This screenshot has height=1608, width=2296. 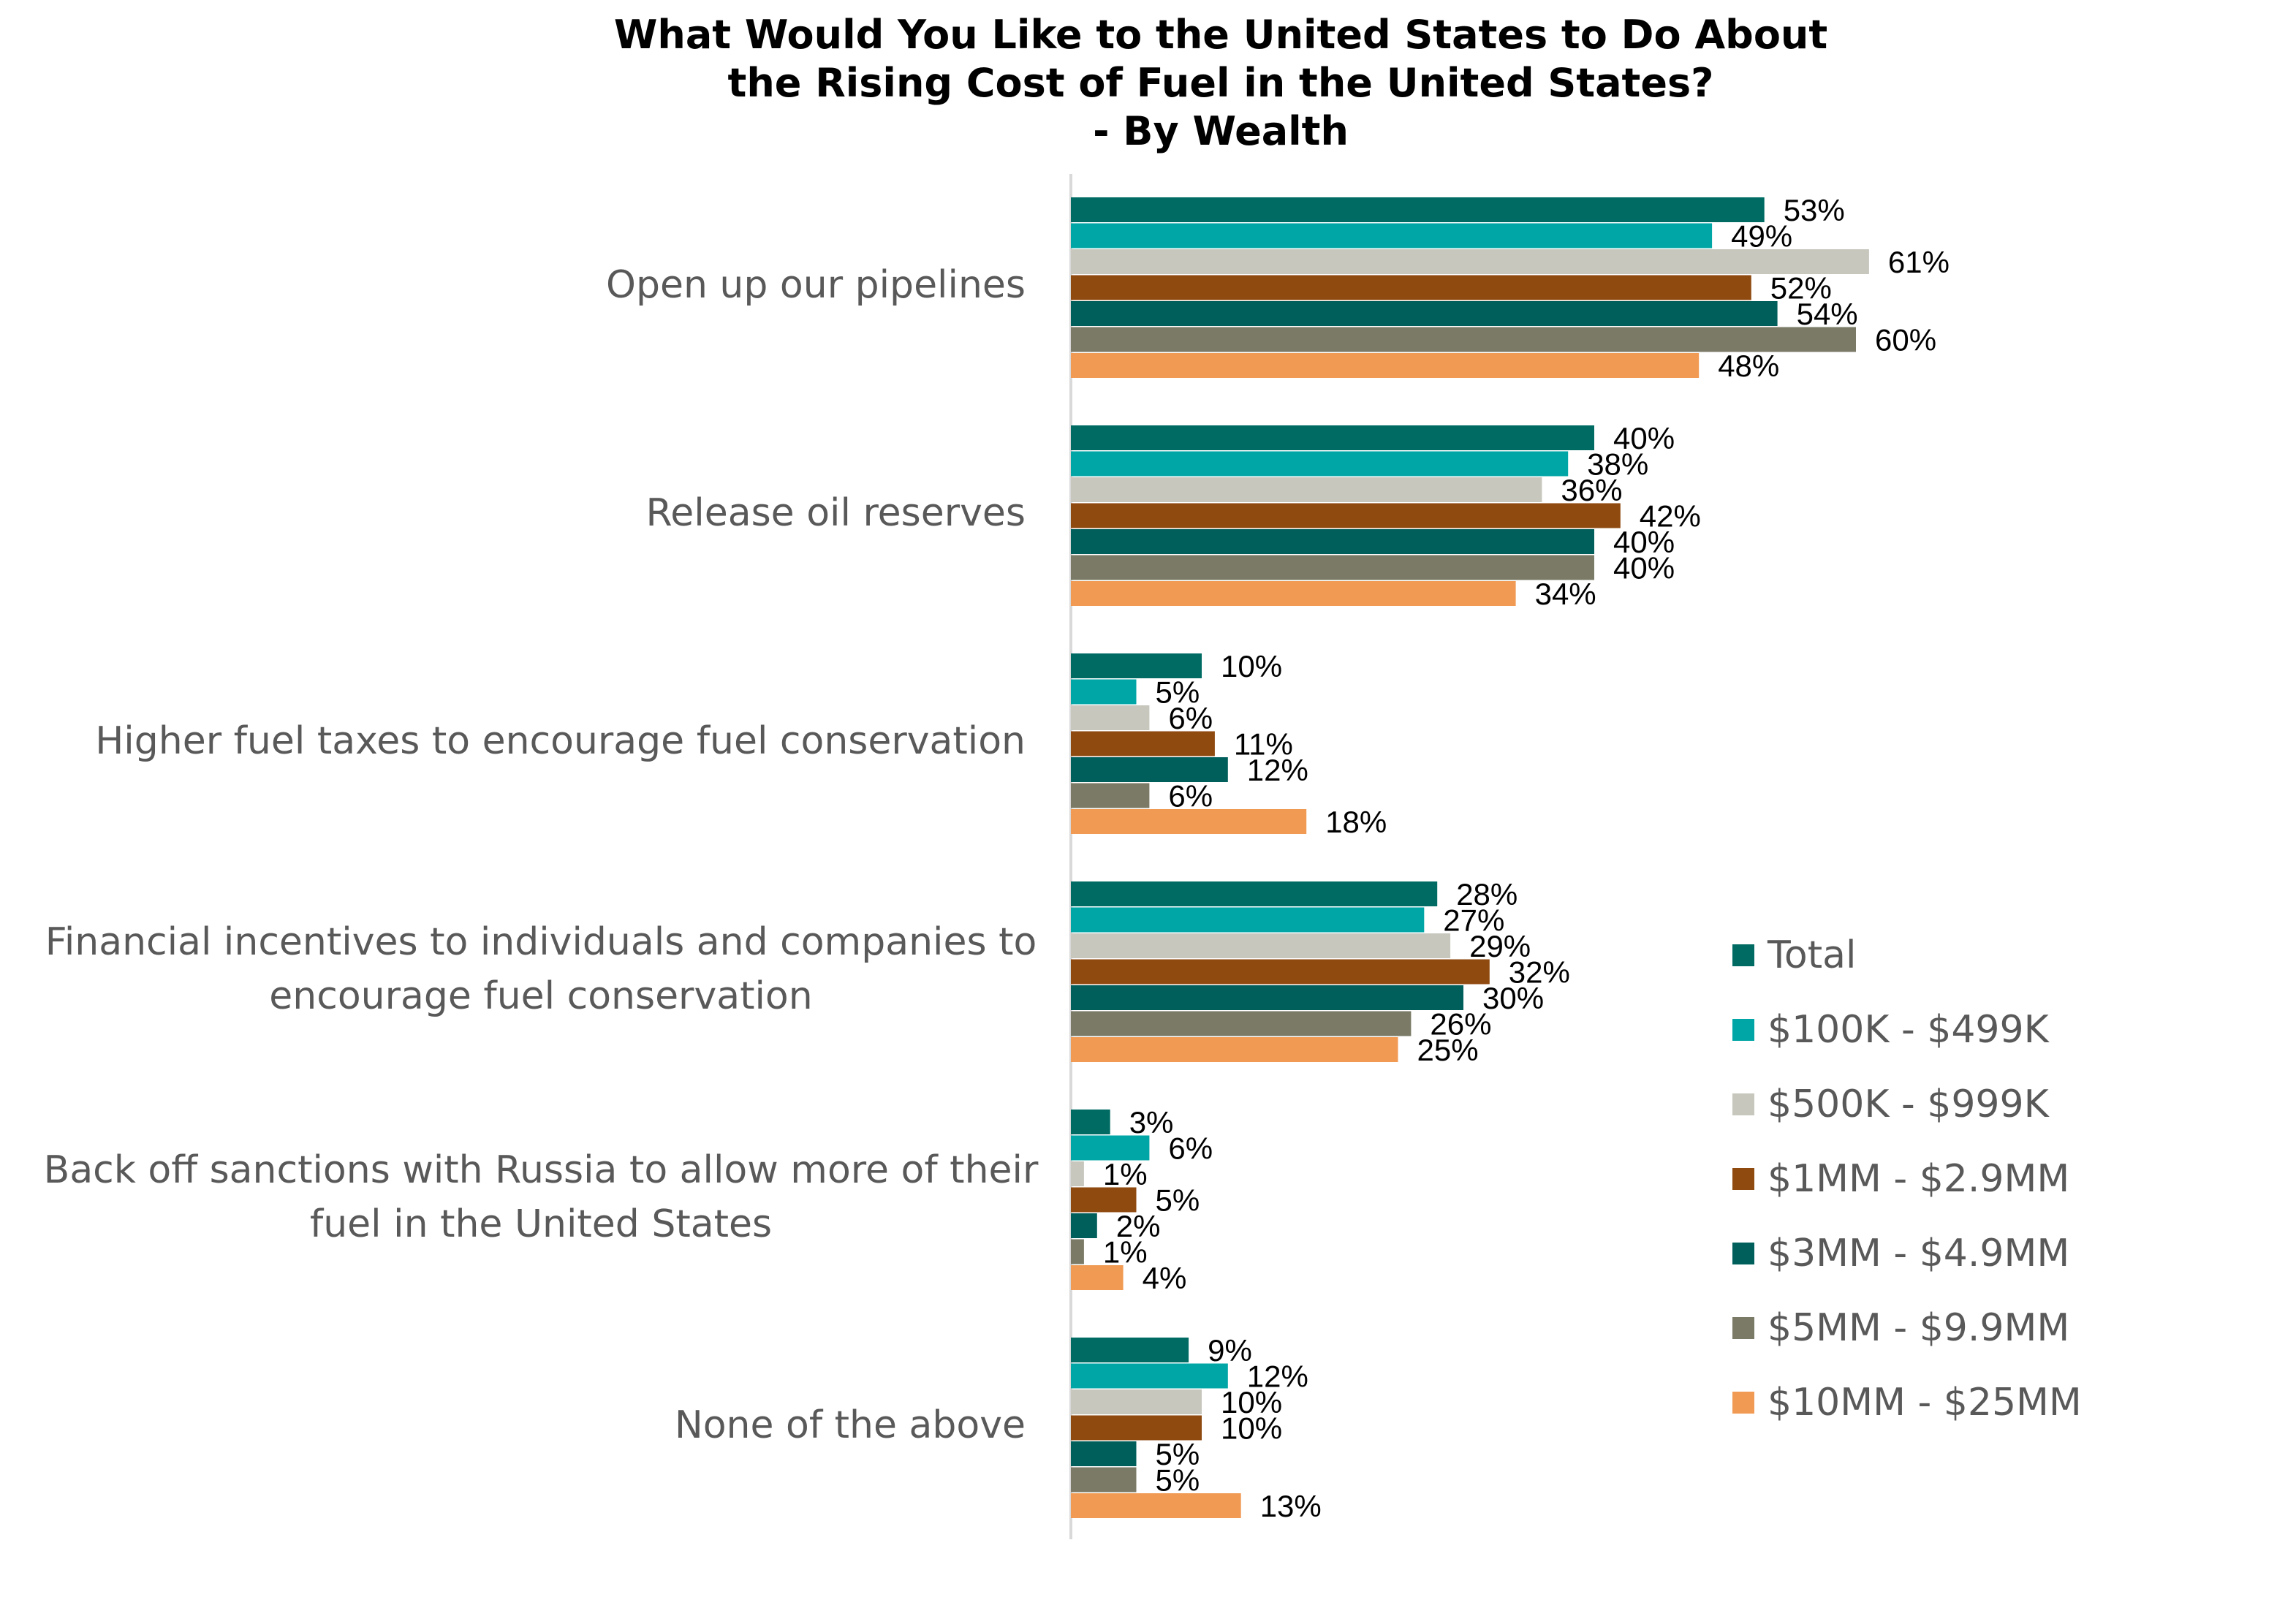 What do you see at coordinates (1918, 1254) in the screenshot?
I see `legend-label: $3MM - $4.9MM` at bounding box center [1918, 1254].